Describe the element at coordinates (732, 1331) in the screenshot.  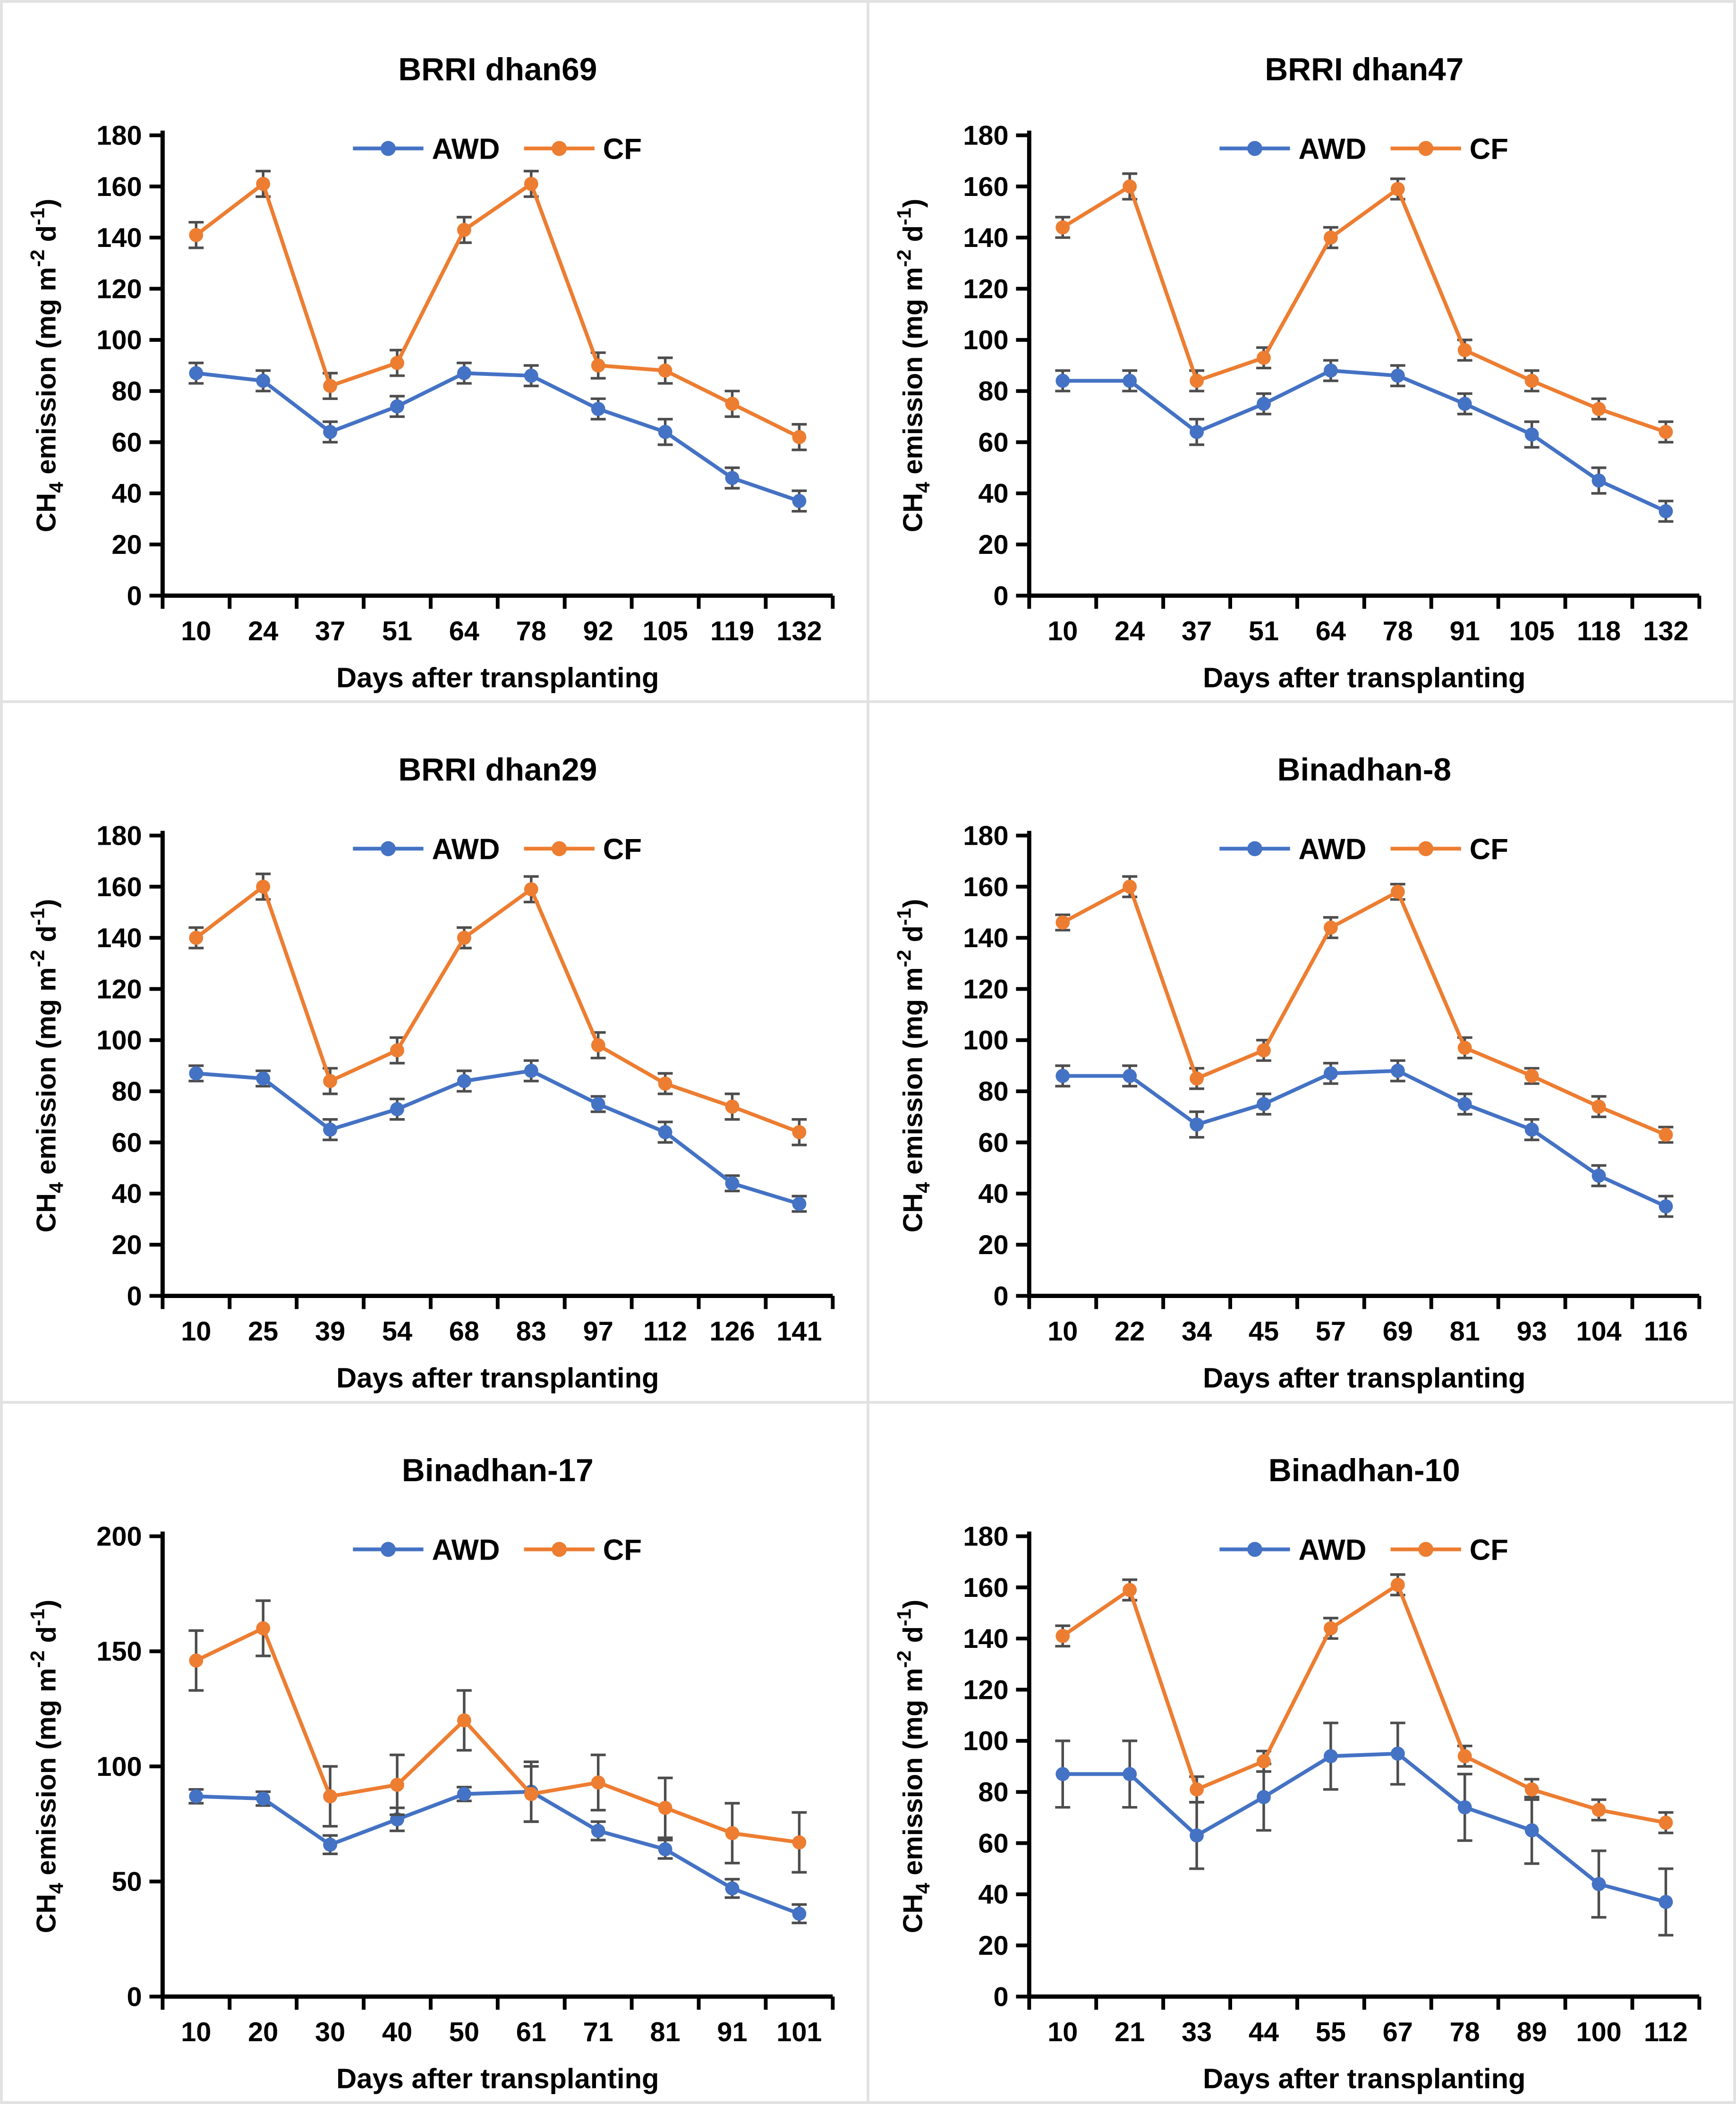
I see `x-tick-label: 126` at that location.